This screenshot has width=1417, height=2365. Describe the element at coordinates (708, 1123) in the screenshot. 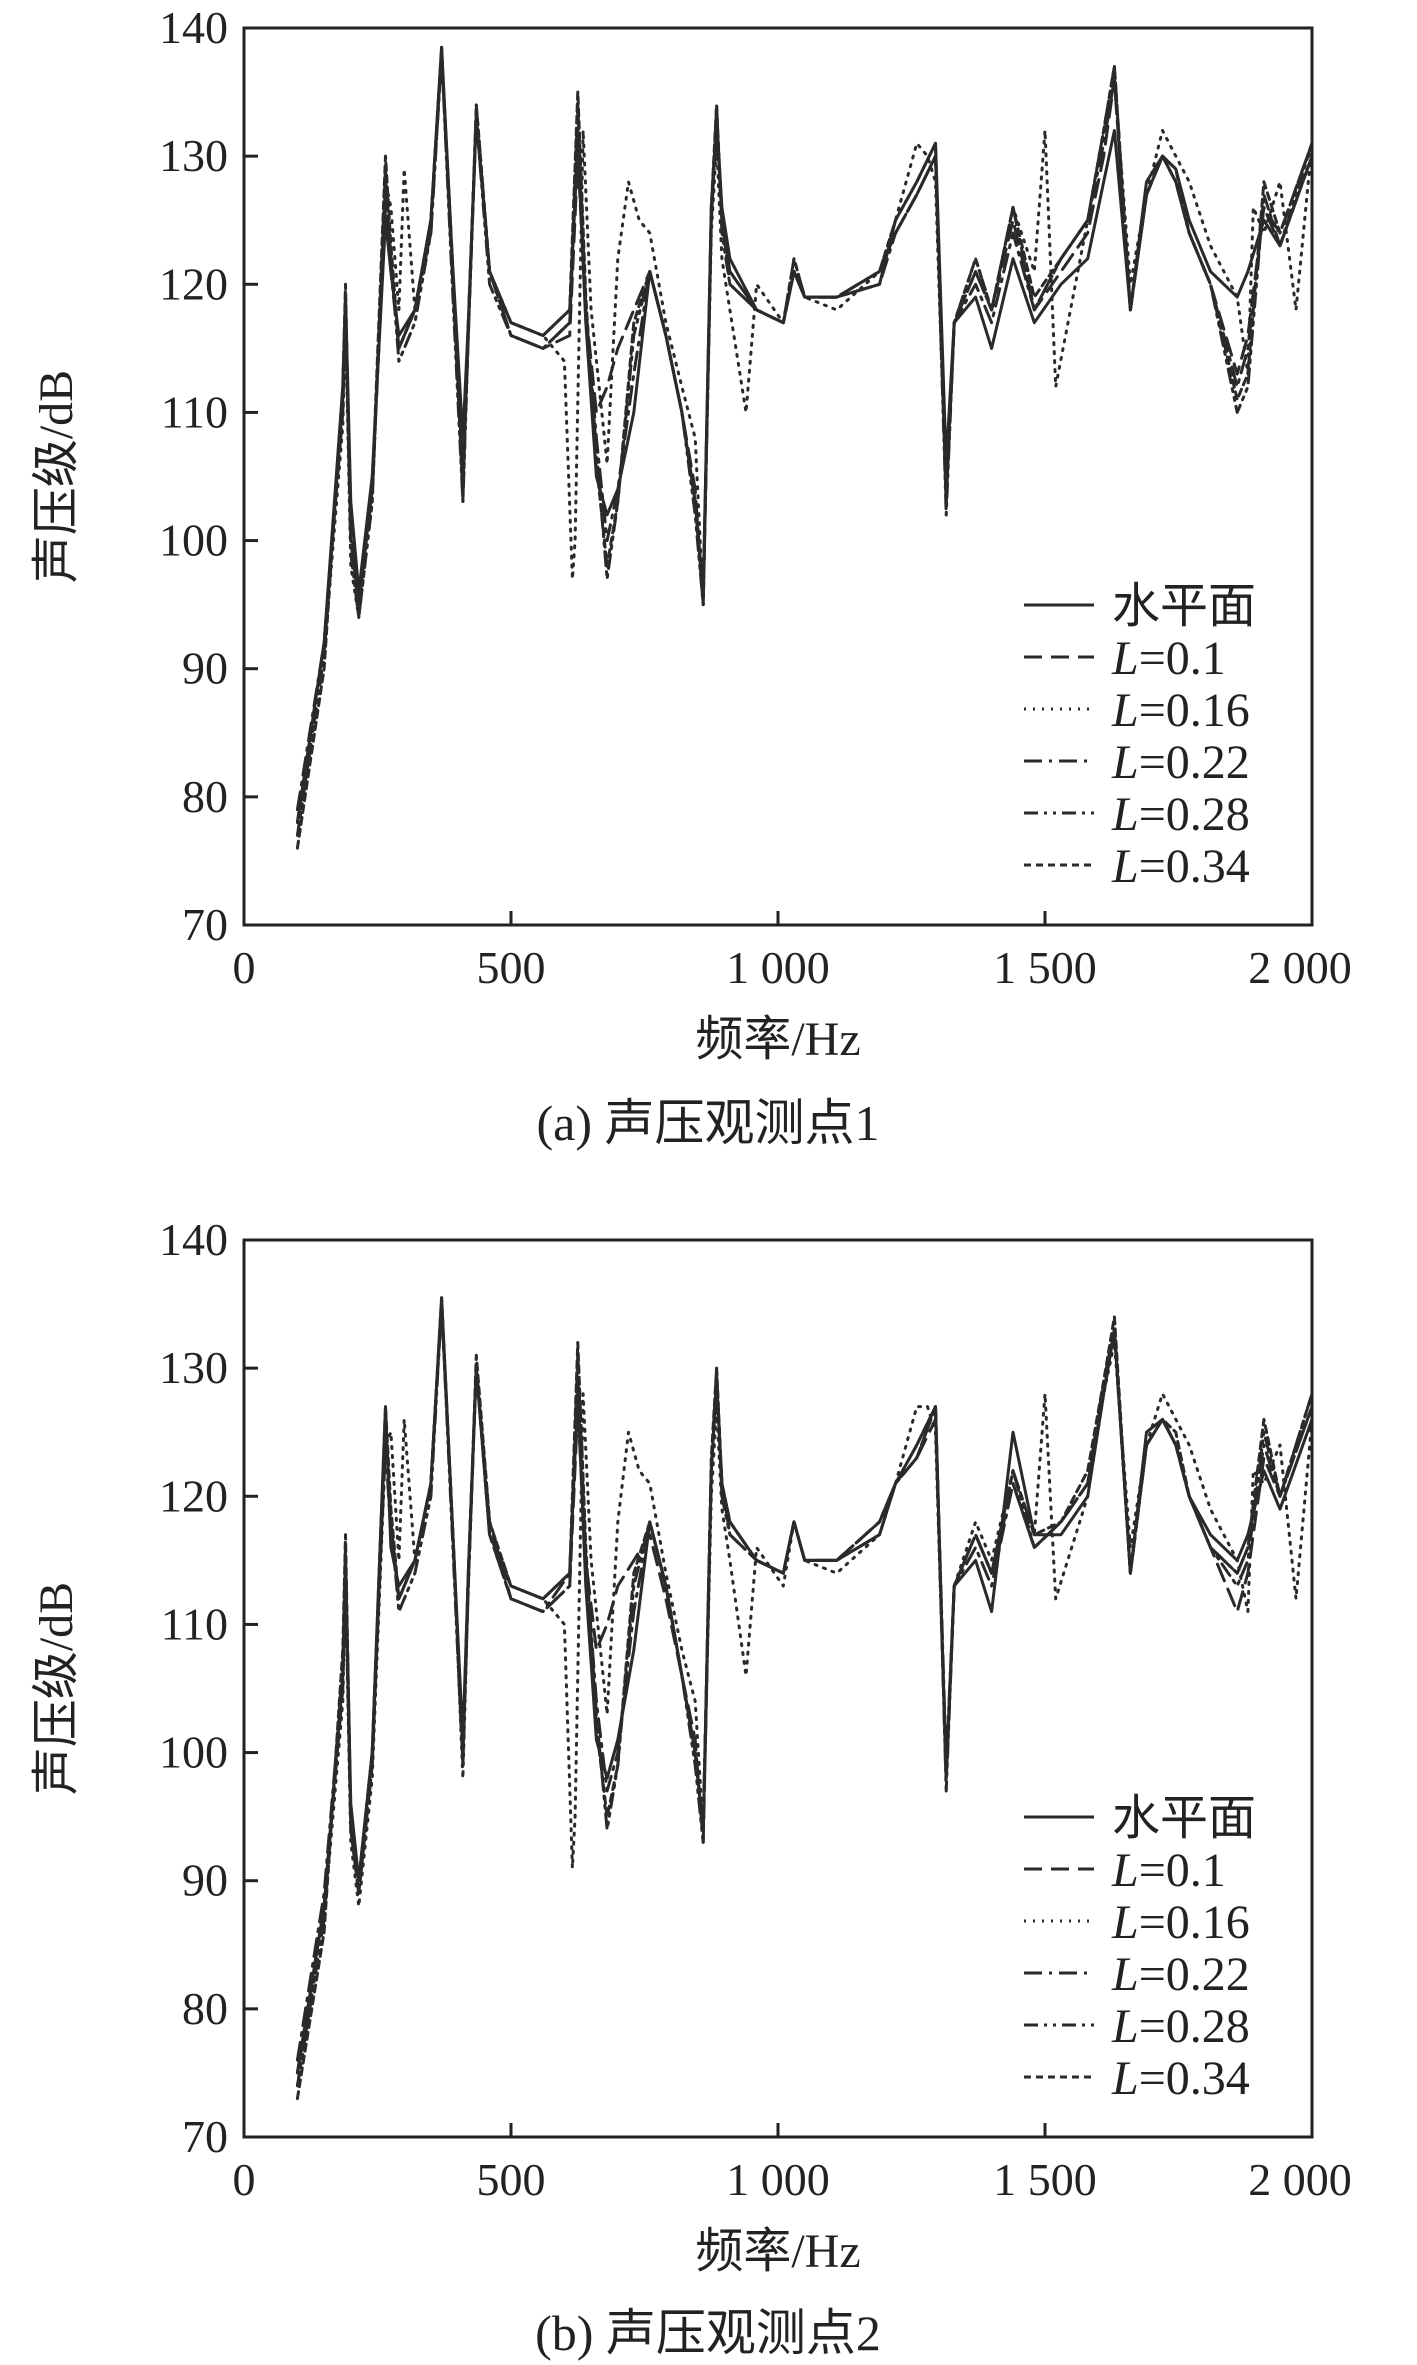

I see `panel-caption: (a) 声压观测点1` at that location.